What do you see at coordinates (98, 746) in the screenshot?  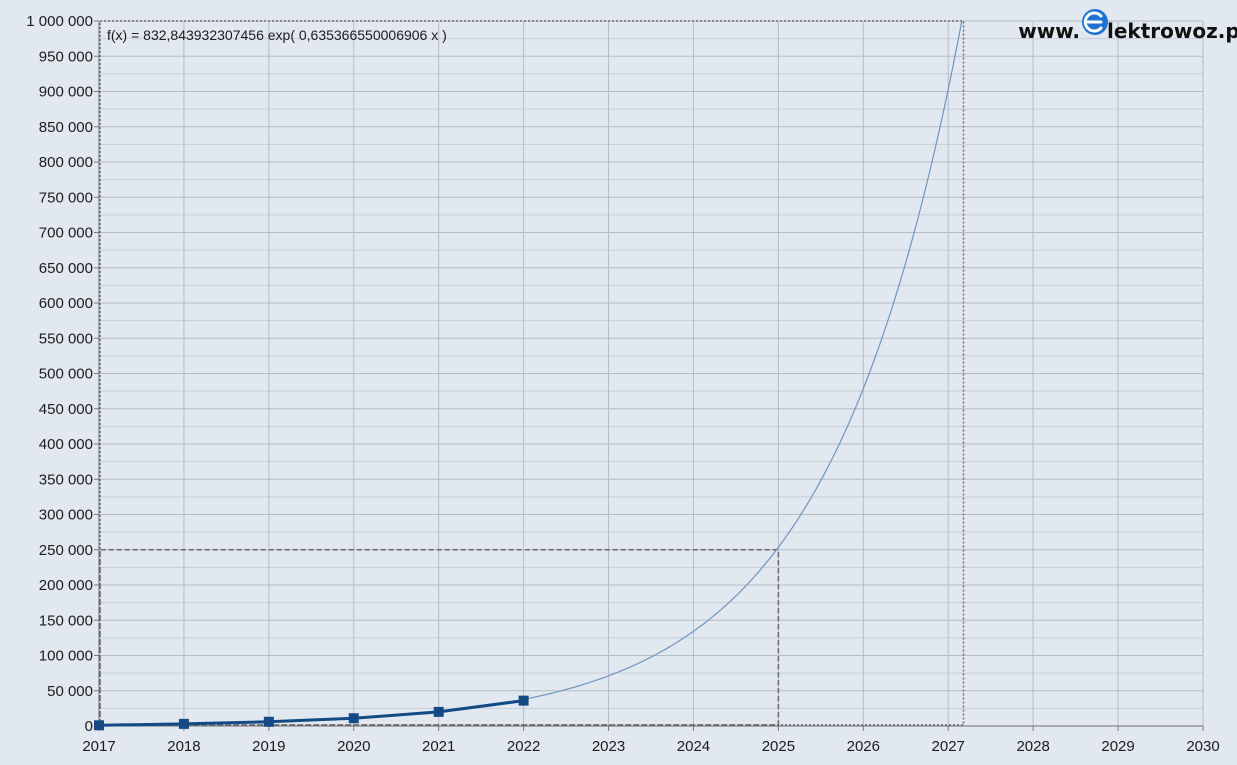 I see `x-tick-label: 2017` at bounding box center [98, 746].